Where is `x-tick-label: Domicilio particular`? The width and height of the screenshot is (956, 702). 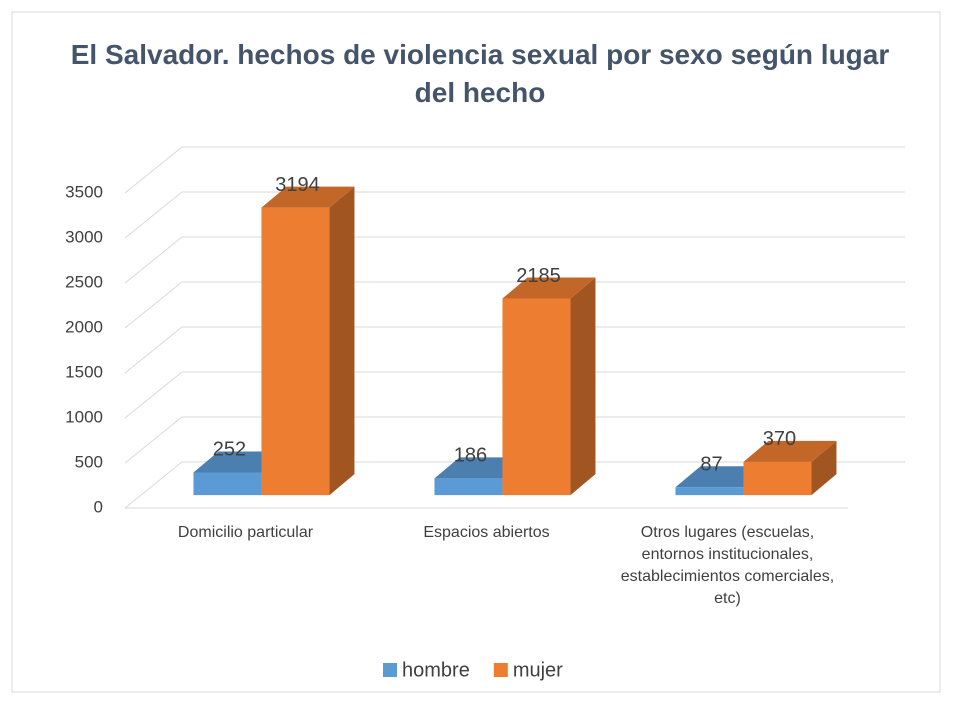 x-tick-label: Domicilio particular is located at coordinates (245, 532).